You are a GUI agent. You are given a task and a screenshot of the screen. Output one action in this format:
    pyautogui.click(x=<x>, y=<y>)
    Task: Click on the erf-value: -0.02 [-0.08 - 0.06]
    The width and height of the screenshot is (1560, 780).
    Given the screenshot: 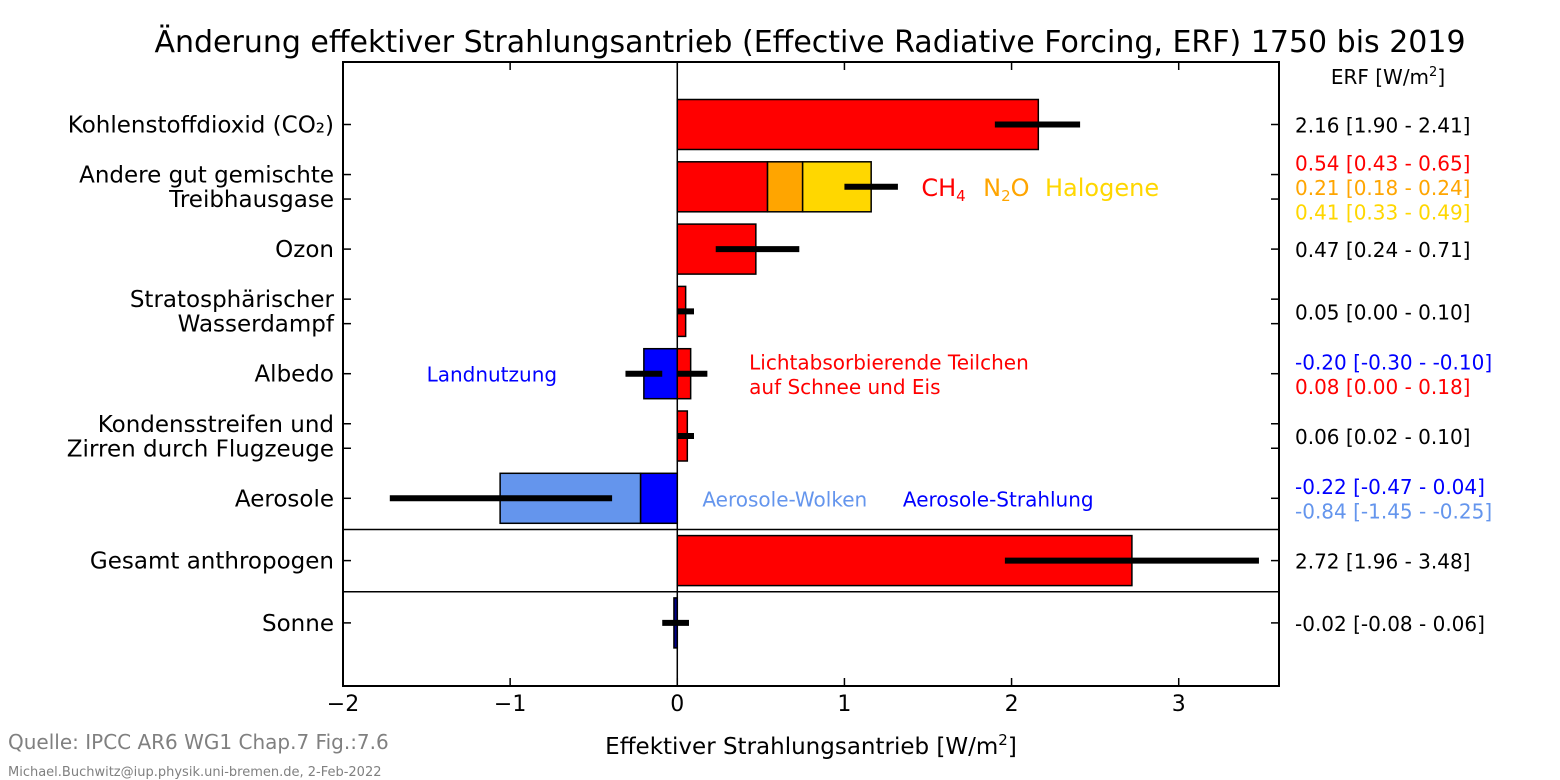 What is the action you would take?
    pyautogui.click(x=1390, y=624)
    